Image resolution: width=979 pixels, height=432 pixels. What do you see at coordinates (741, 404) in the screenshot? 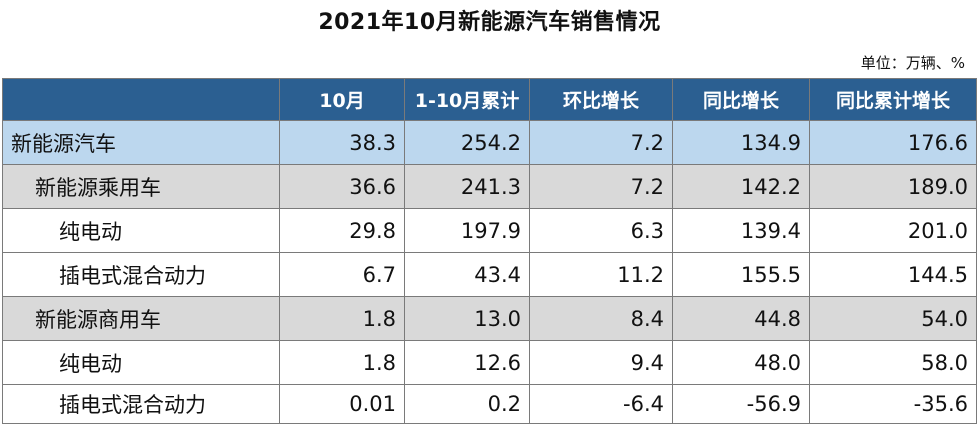
I see `table-cell: -56.9` at bounding box center [741, 404].